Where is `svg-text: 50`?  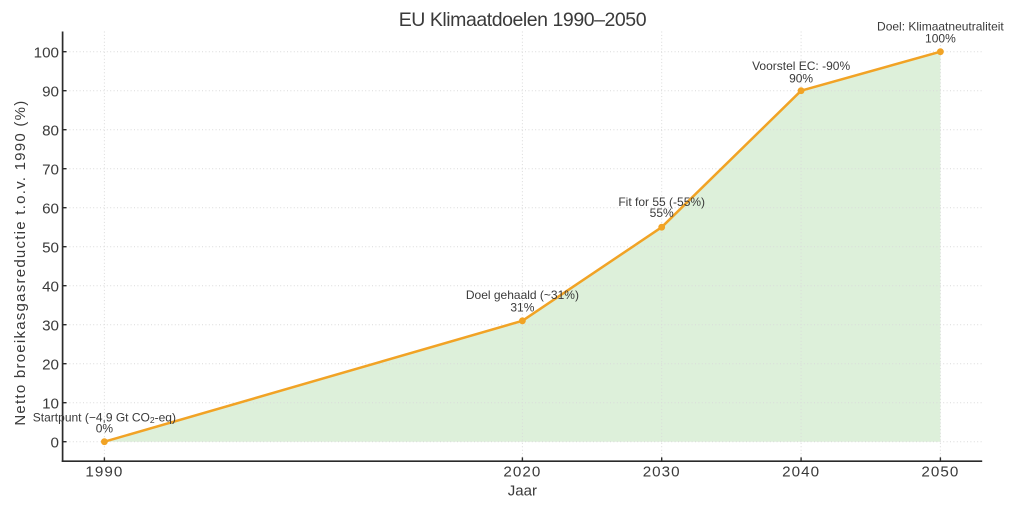
svg-text: 50 is located at coordinates (50, 247).